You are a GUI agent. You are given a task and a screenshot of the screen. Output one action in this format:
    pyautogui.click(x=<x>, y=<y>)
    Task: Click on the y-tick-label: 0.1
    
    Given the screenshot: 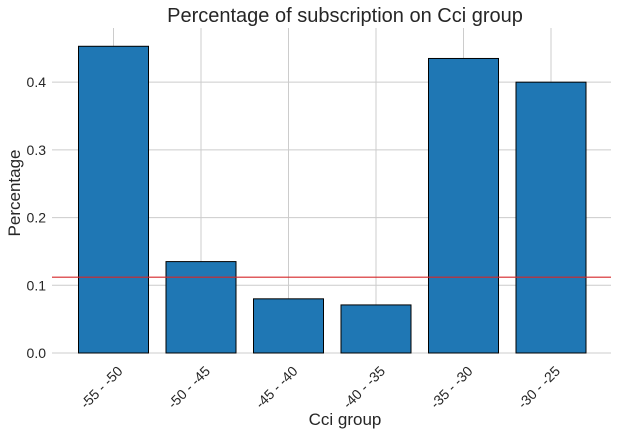 What is the action you would take?
    pyautogui.click(x=37, y=285)
    